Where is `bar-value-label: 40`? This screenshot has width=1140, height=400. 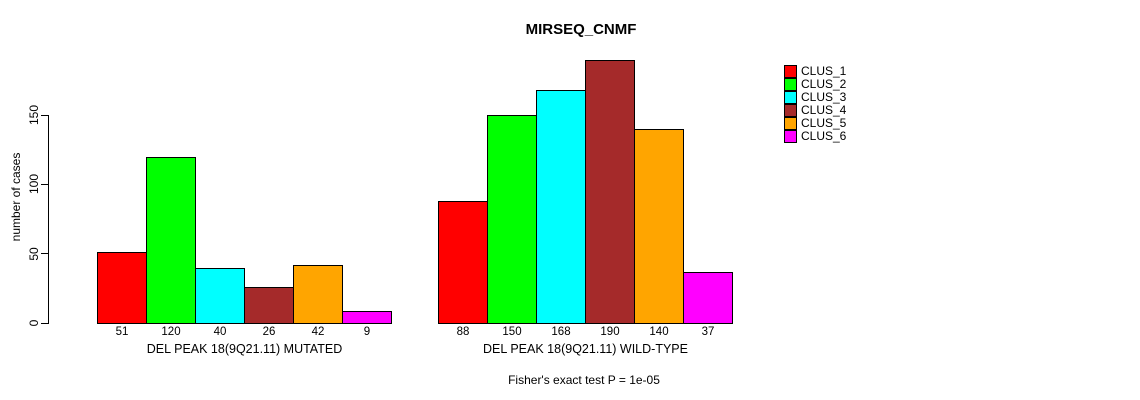
bar-value-label: 40 is located at coordinates (220, 332).